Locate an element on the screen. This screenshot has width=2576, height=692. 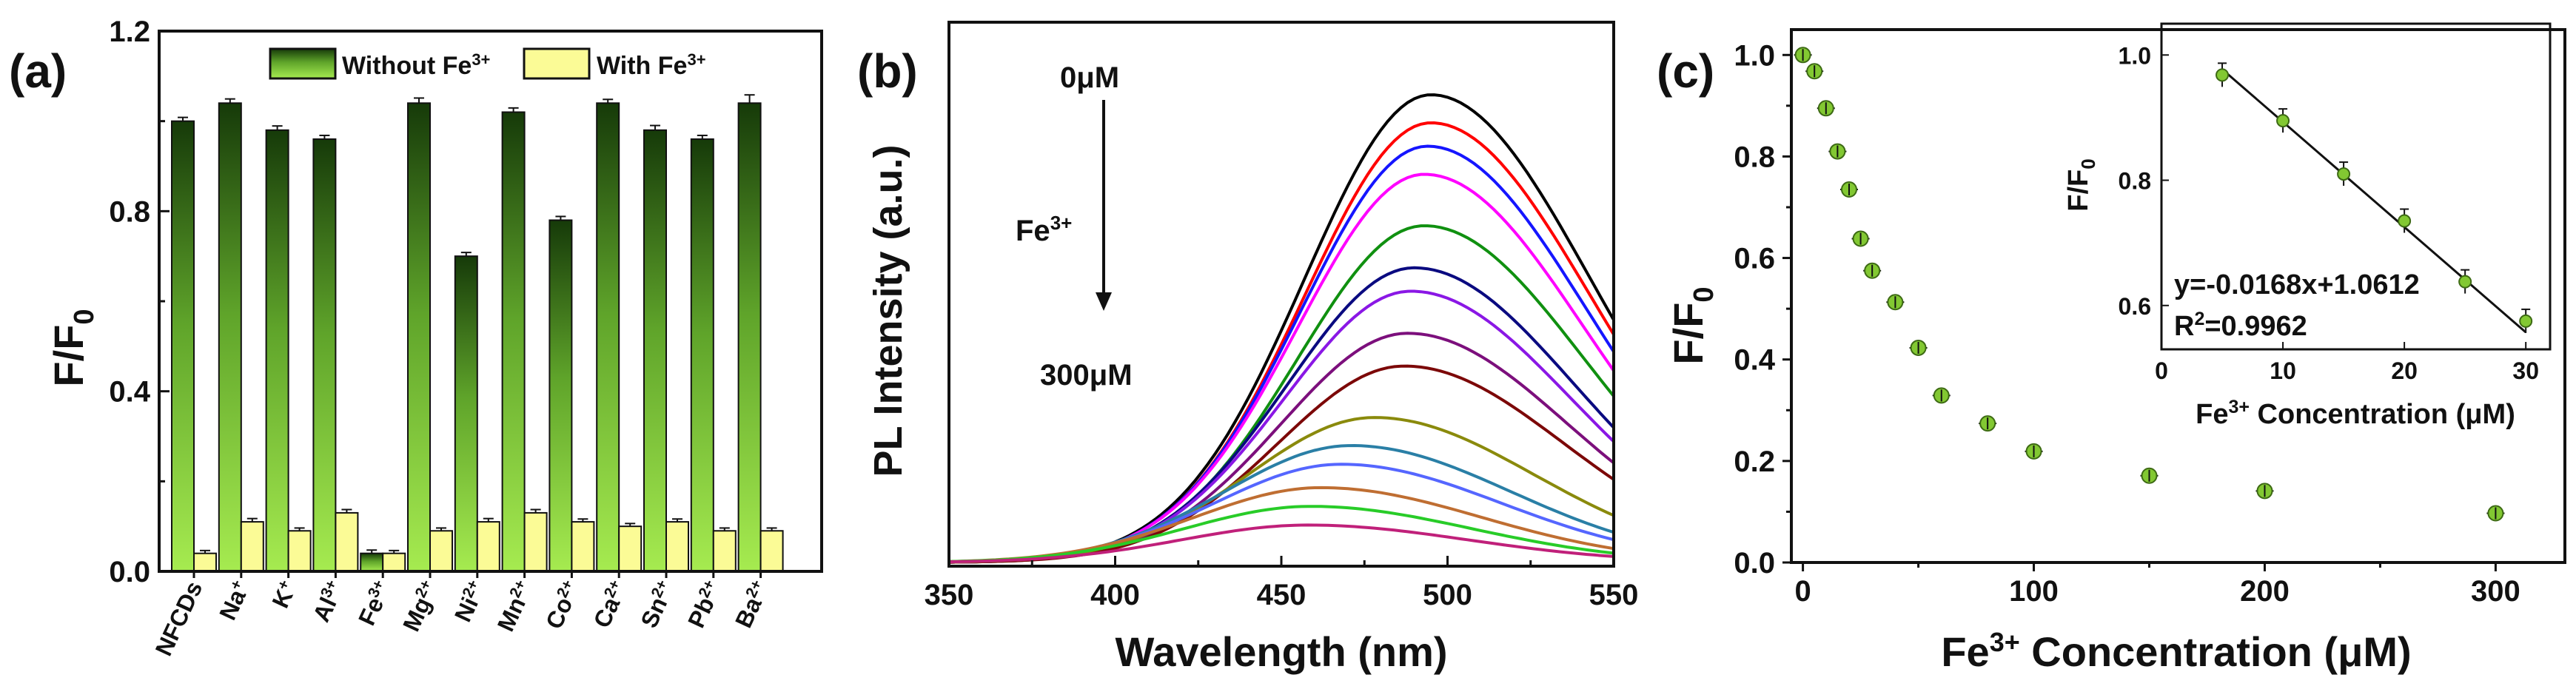
x-tick-label: 200 is located at coordinates (2265, 591).